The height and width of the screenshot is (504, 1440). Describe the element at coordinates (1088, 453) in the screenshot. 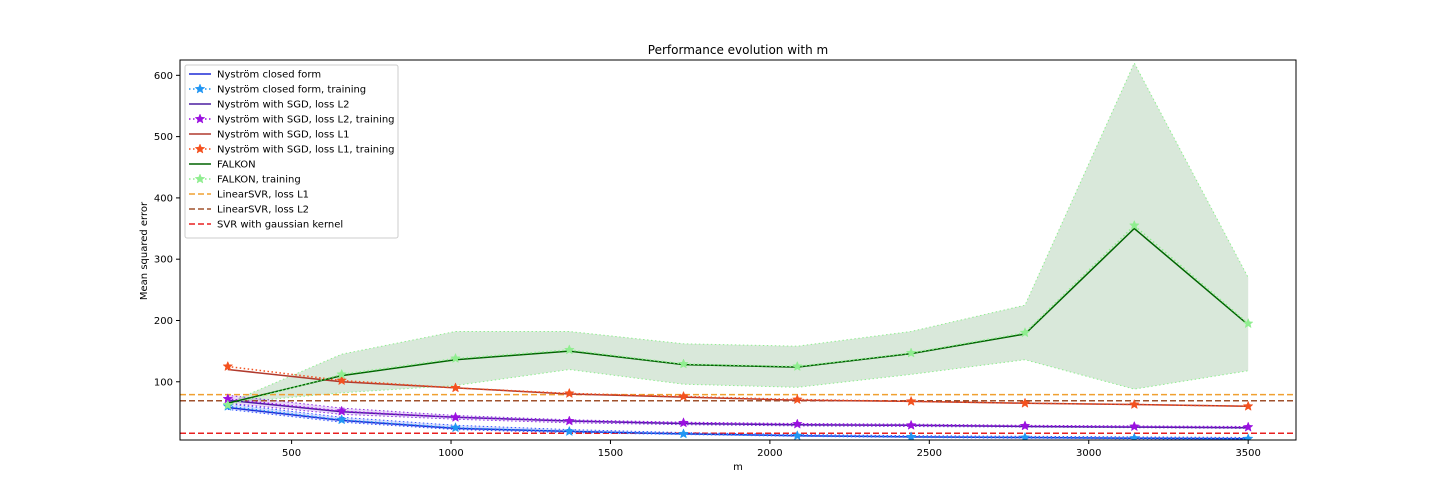

I see `x-tick-label: 3000` at that location.